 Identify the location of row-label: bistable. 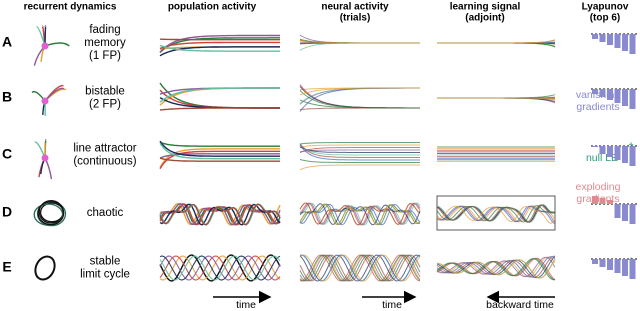
(105, 92).